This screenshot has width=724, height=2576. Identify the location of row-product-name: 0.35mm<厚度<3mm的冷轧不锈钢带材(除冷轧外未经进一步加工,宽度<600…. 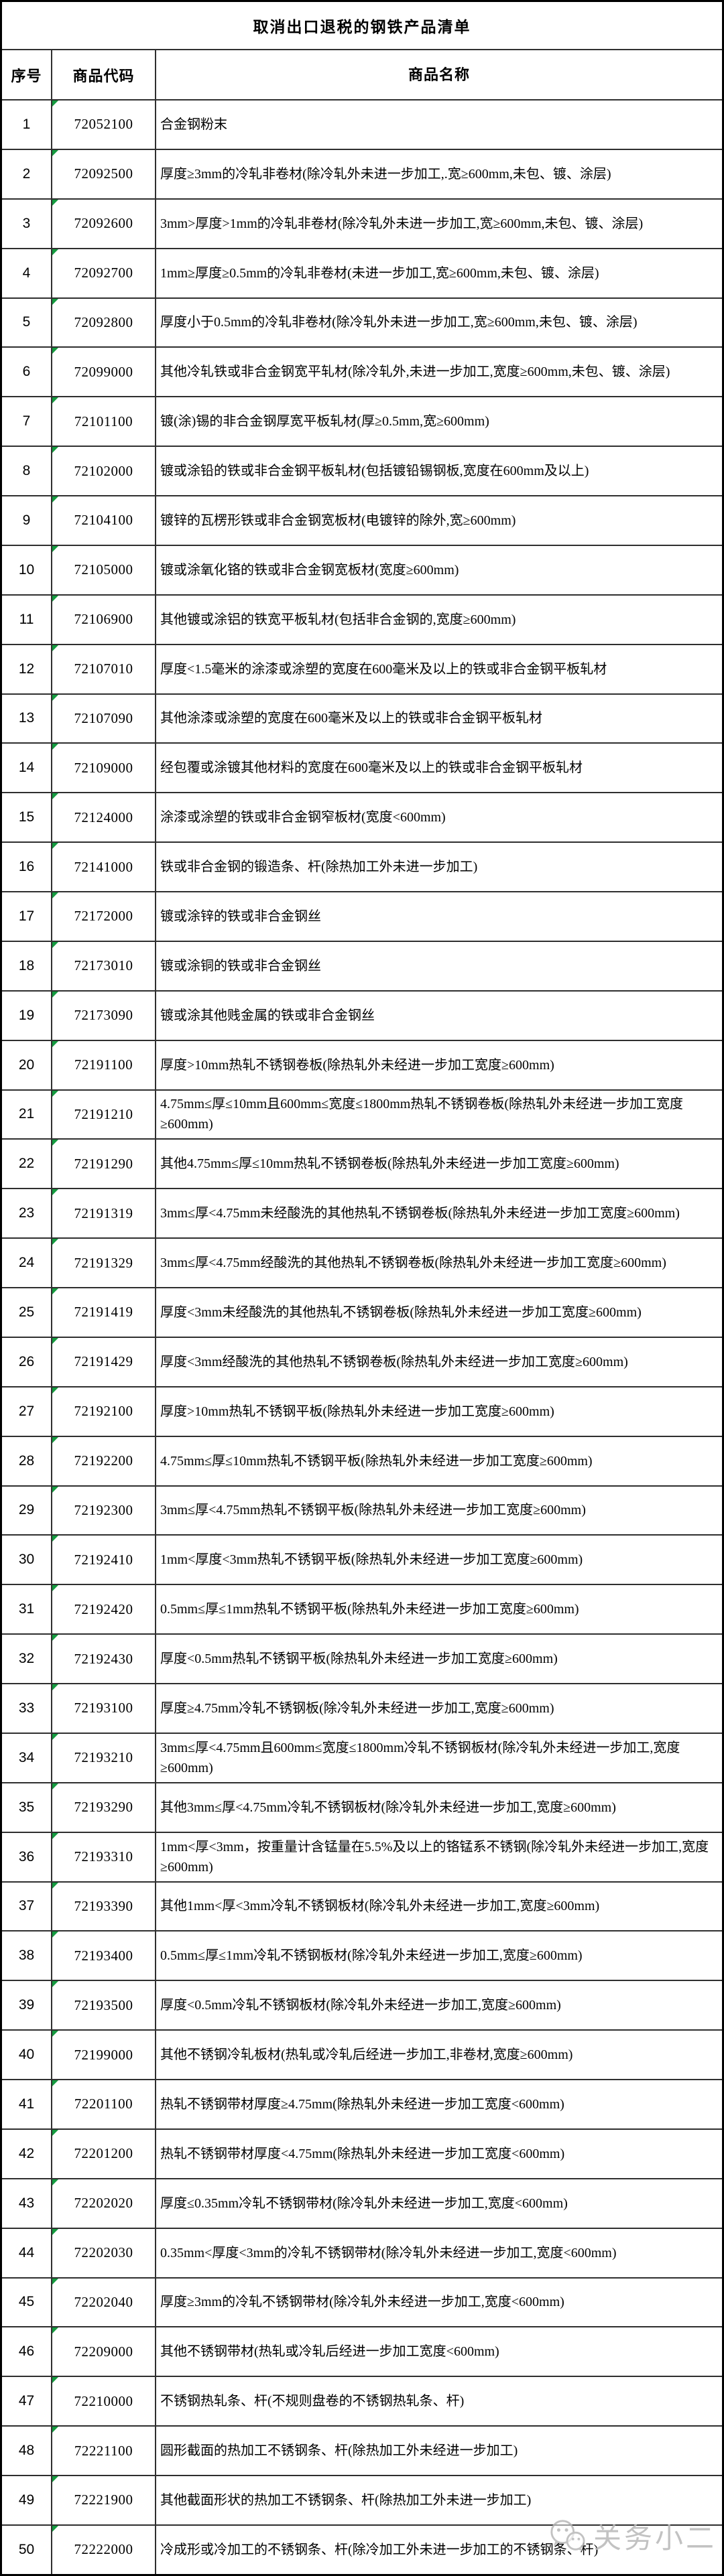
(388, 2252).